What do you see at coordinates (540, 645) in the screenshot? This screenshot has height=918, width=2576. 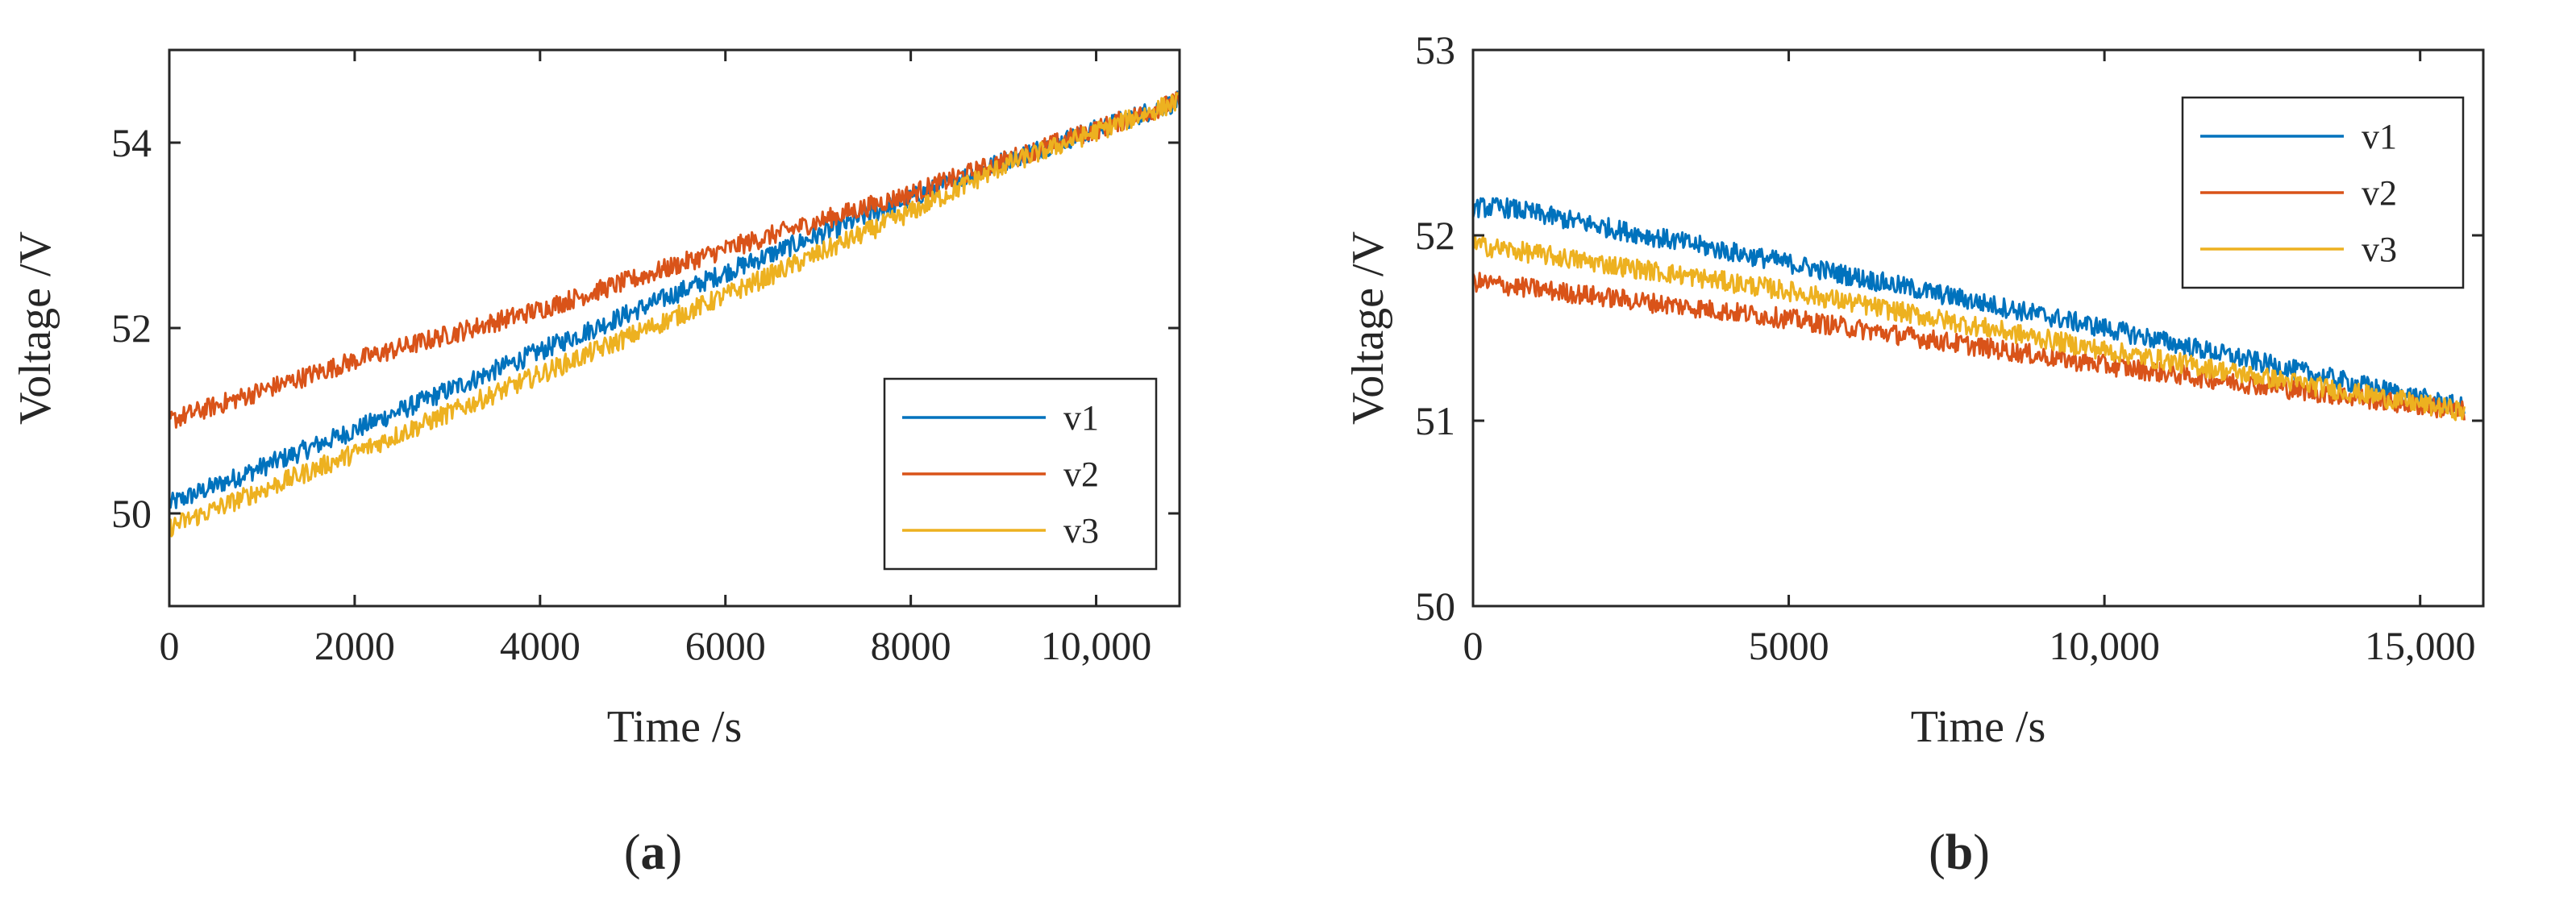 I see `x-tick-label: 4000` at bounding box center [540, 645].